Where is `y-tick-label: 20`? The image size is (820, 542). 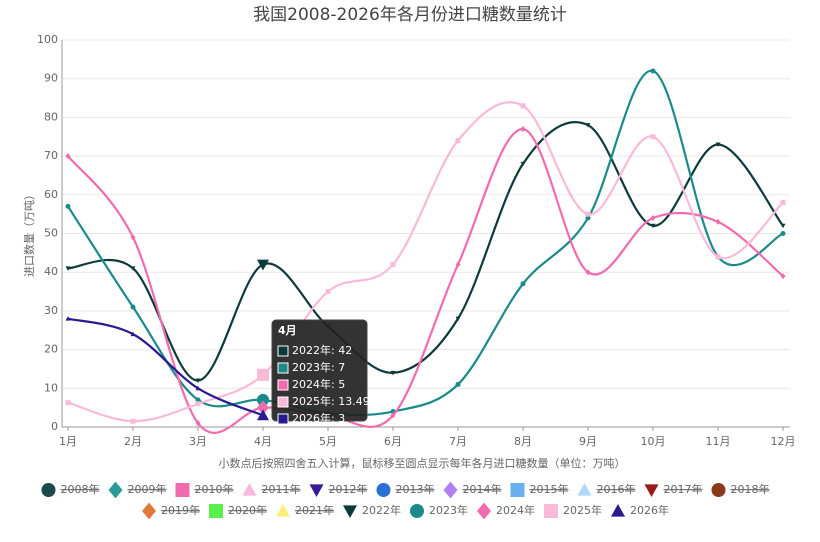
y-tick-label: 20 is located at coordinates (51, 349).